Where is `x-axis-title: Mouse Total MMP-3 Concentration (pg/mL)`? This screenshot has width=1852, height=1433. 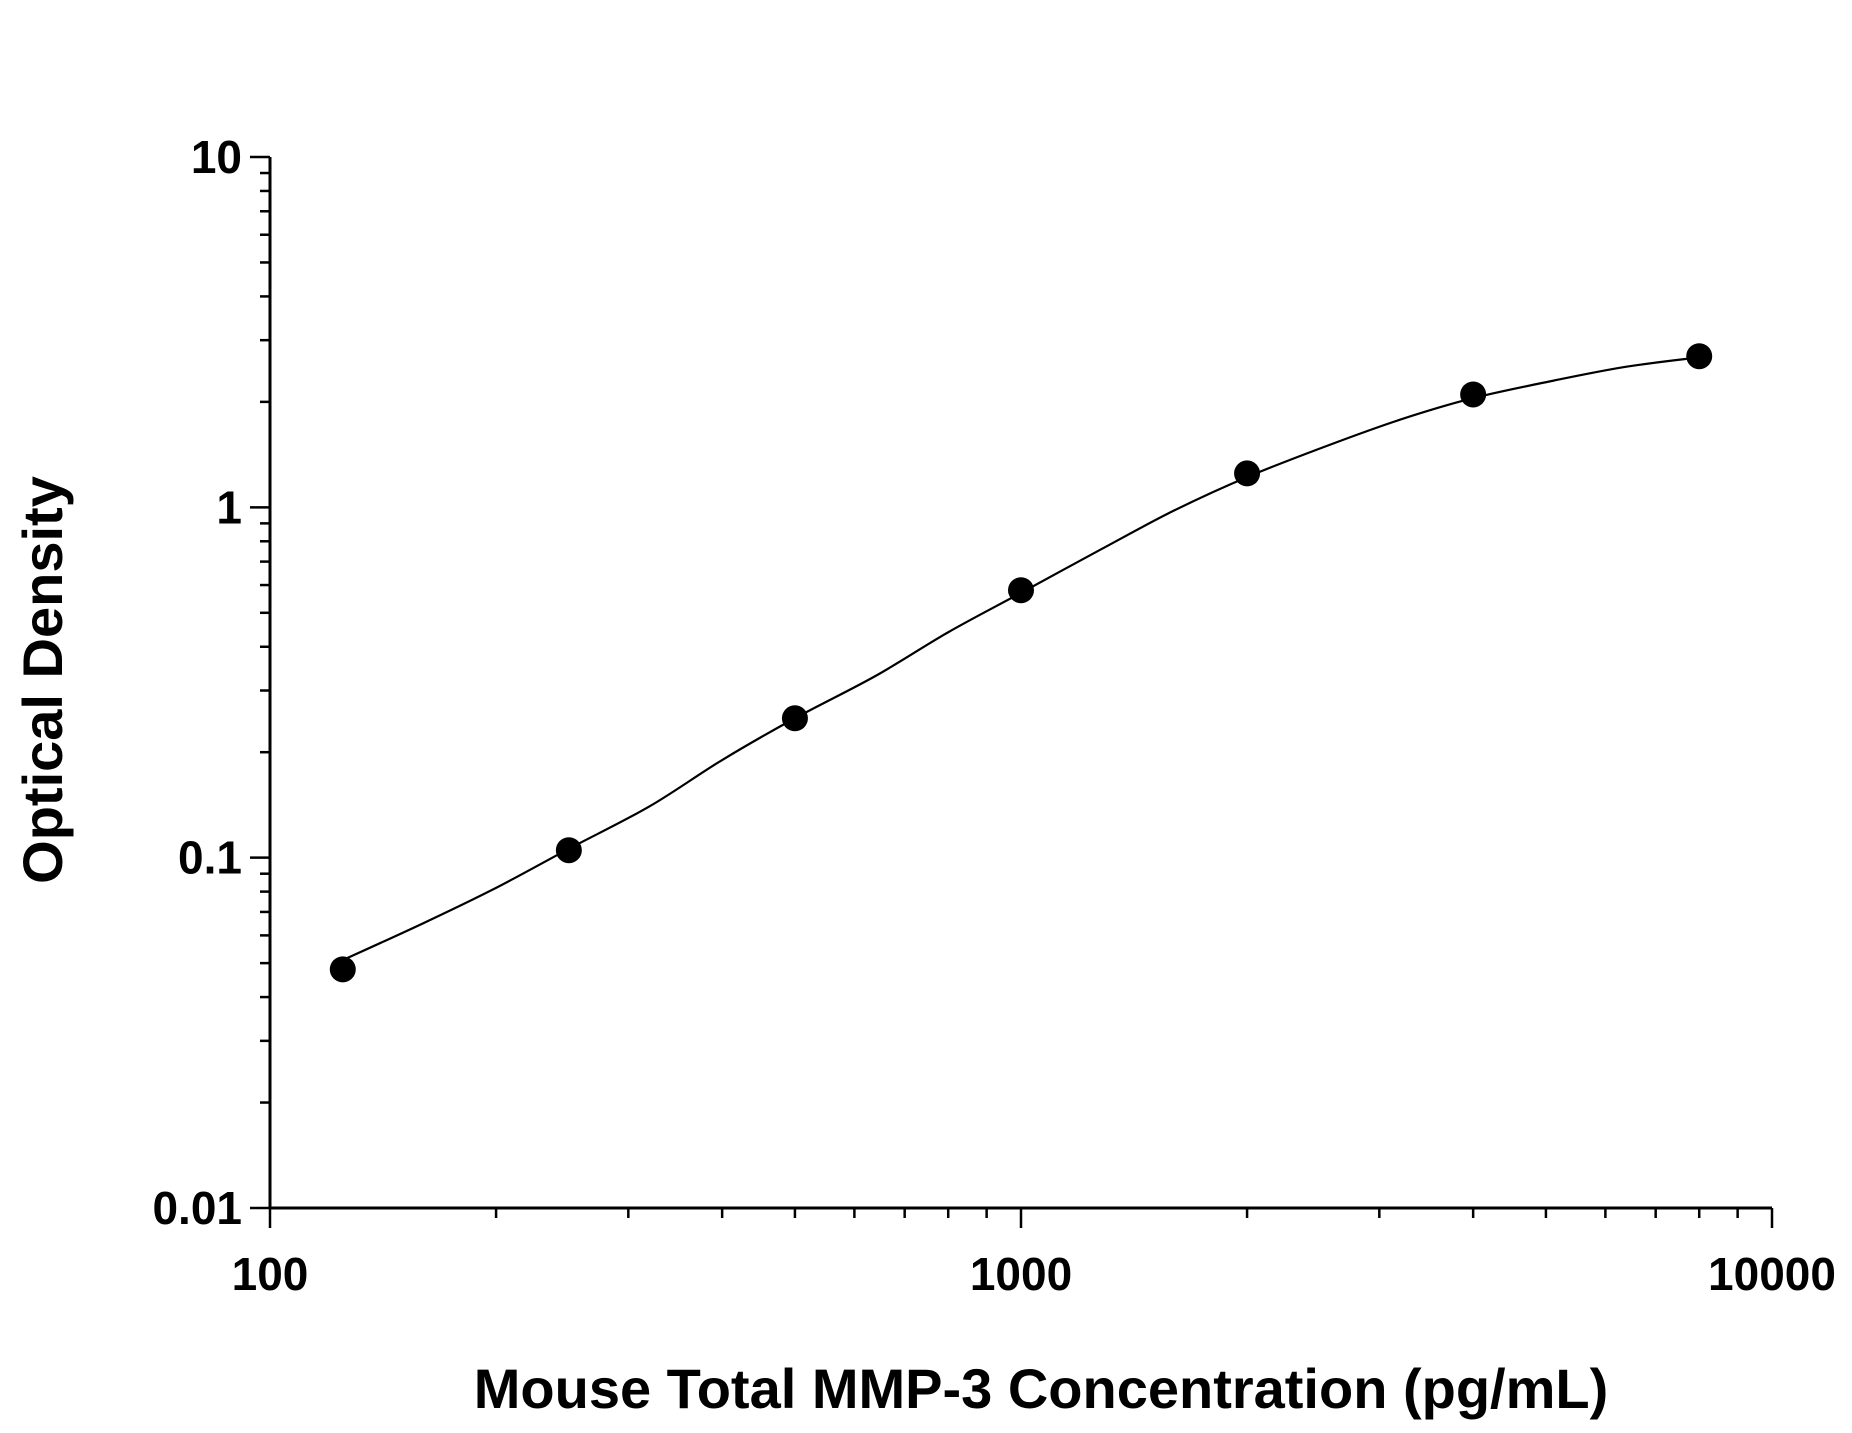
x-axis-title: Mouse Total MMP-3 Concentration (pg/mL) is located at coordinates (1041, 1388).